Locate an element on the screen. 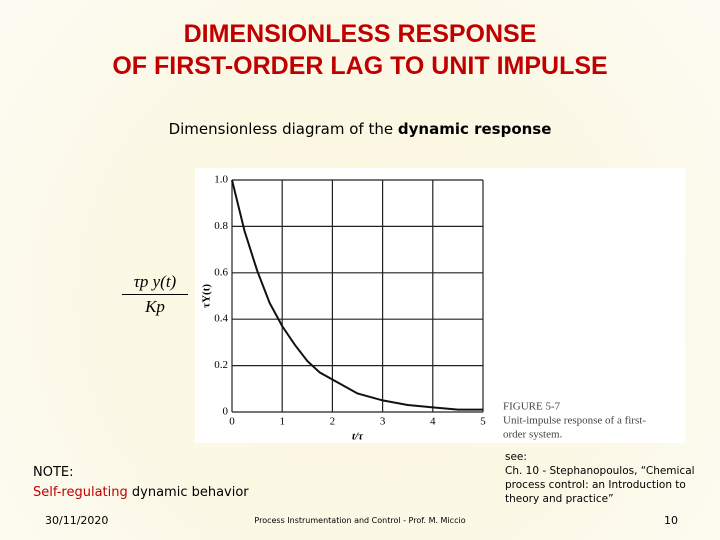  y-tick-label: 0.6 is located at coordinates (221, 272).